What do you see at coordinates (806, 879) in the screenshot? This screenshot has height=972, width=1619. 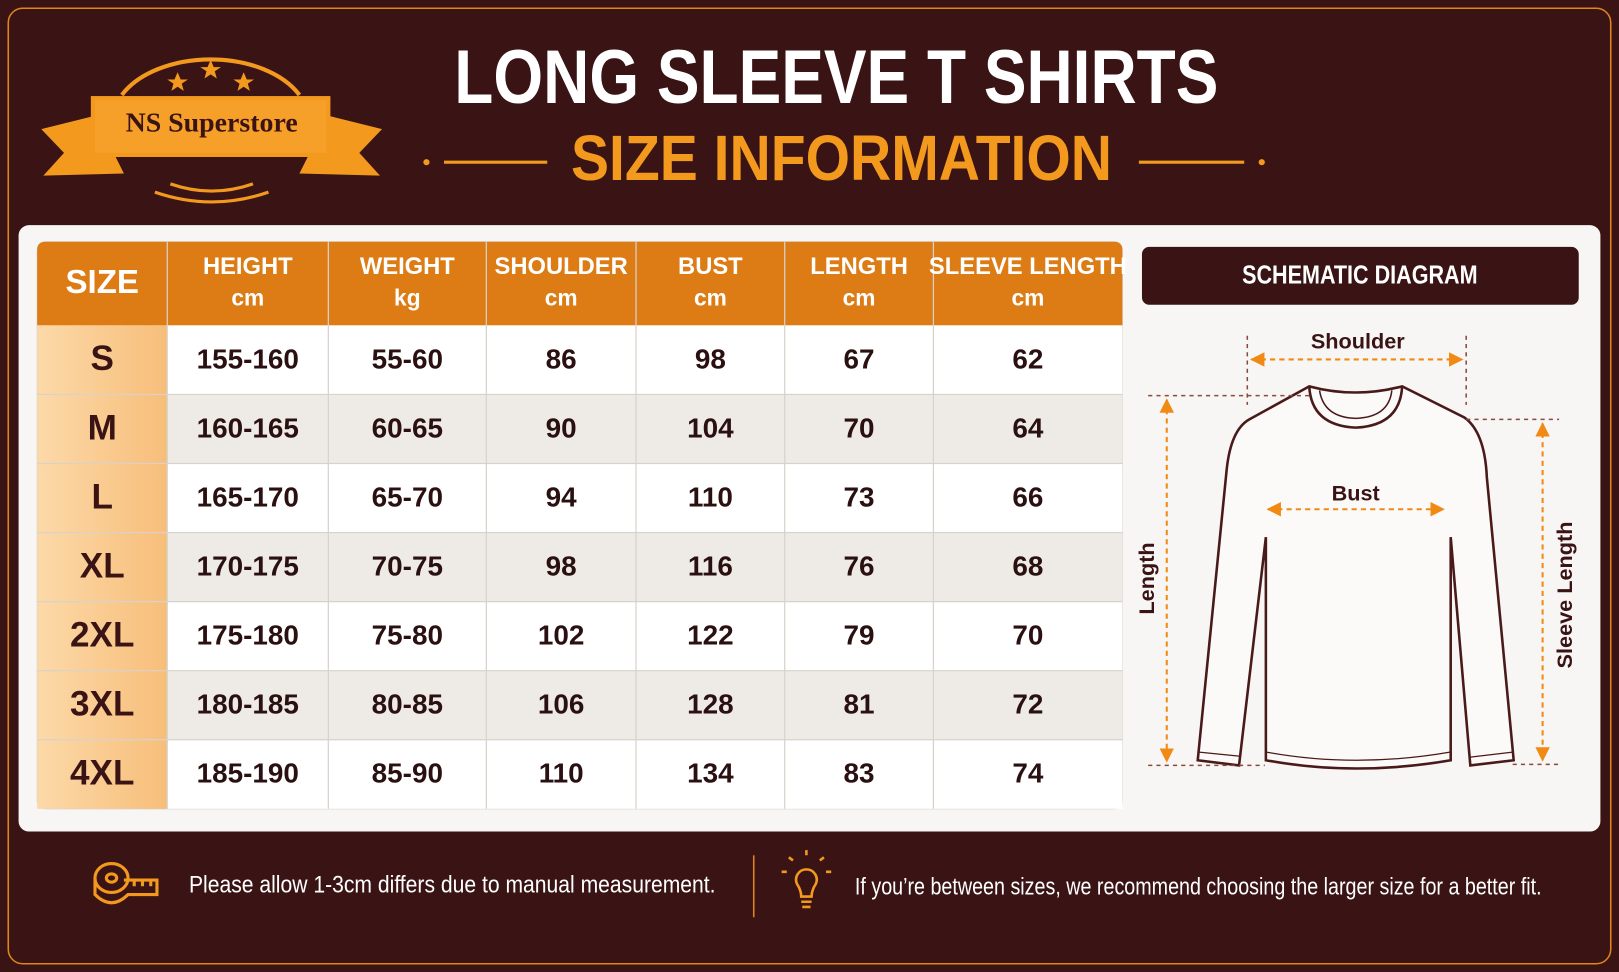 I see `bulb-icon` at bounding box center [806, 879].